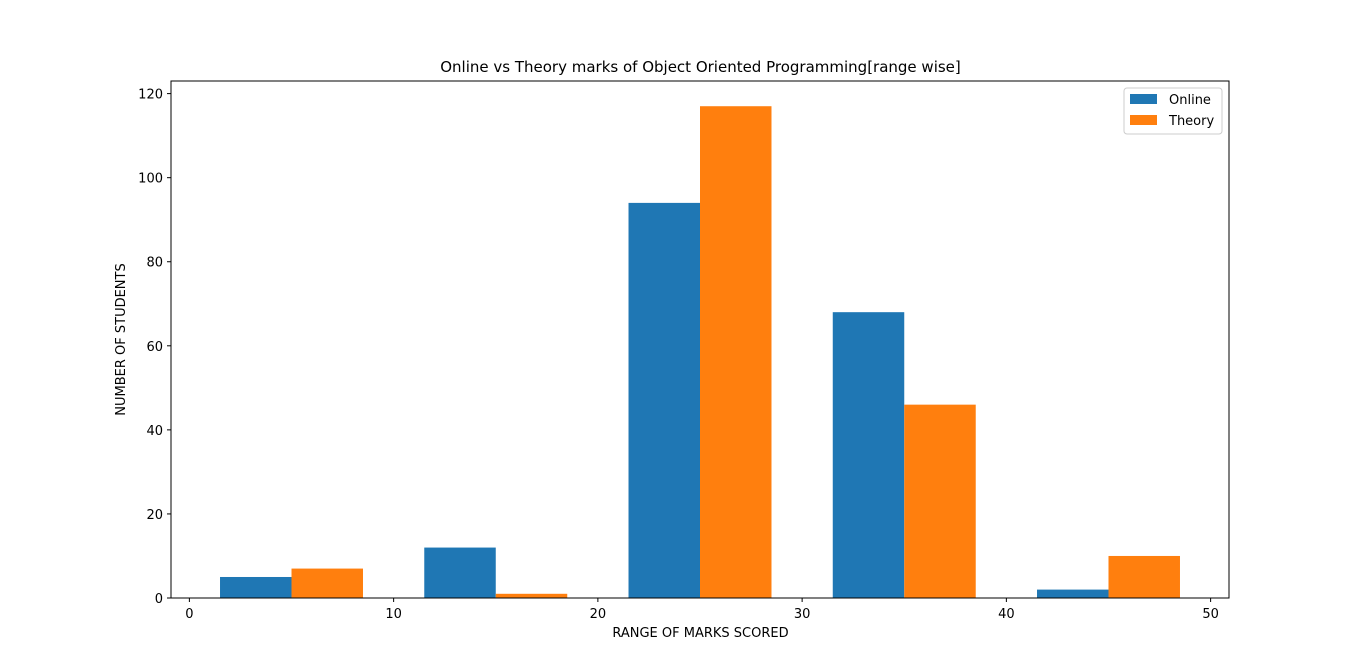 The width and height of the screenshot is (1366, 671). Describe the element at coordinates (189, 614) in the screenshot. I see `x-tick-label: 0` at that location.